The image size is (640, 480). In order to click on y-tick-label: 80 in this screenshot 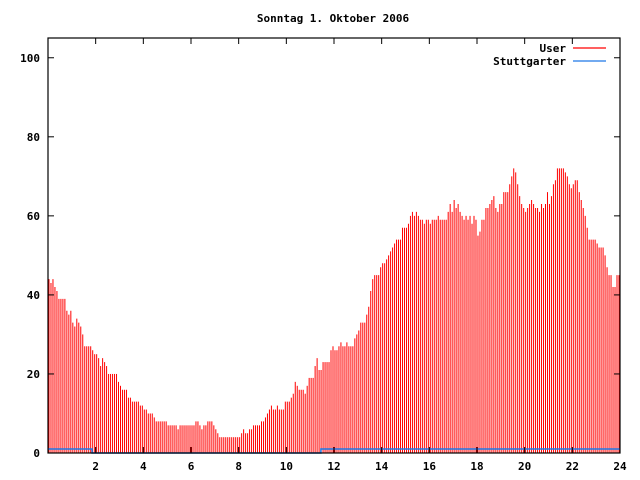, I will do `click(33, 137)`.